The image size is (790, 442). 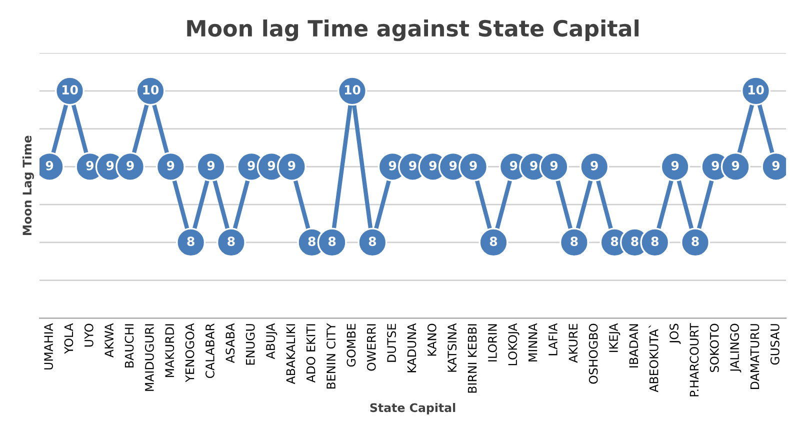 What do you see at coordinates (290, 354) in the screenshot?
I see `x-tick-label: ABAKALIKI` at bounding box center [290, 354].